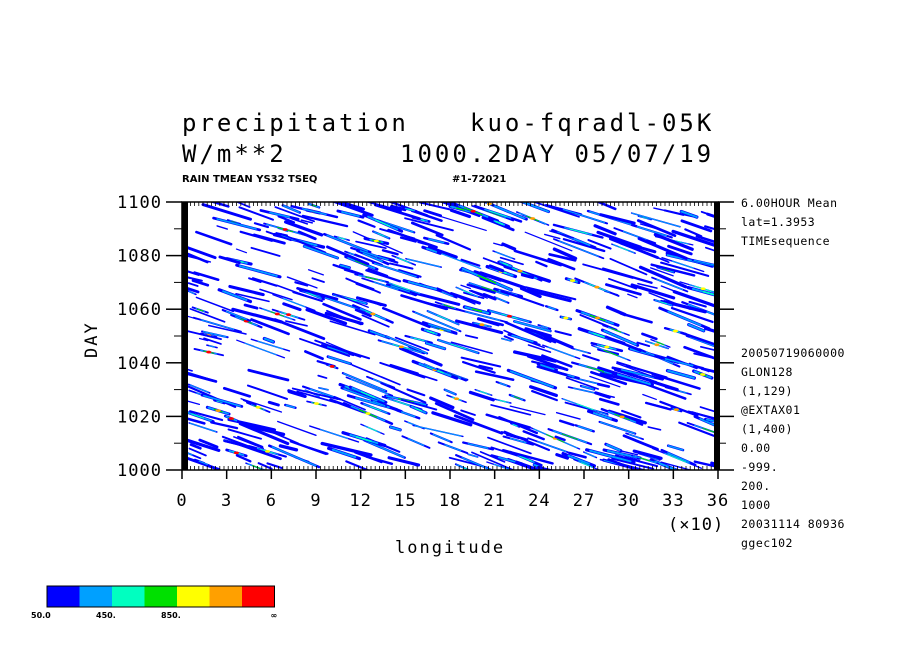  What do you see at coordinates (673, 501) in the screenshot?
I see `x-tick-label: 33` at bounding box center [673, 501].